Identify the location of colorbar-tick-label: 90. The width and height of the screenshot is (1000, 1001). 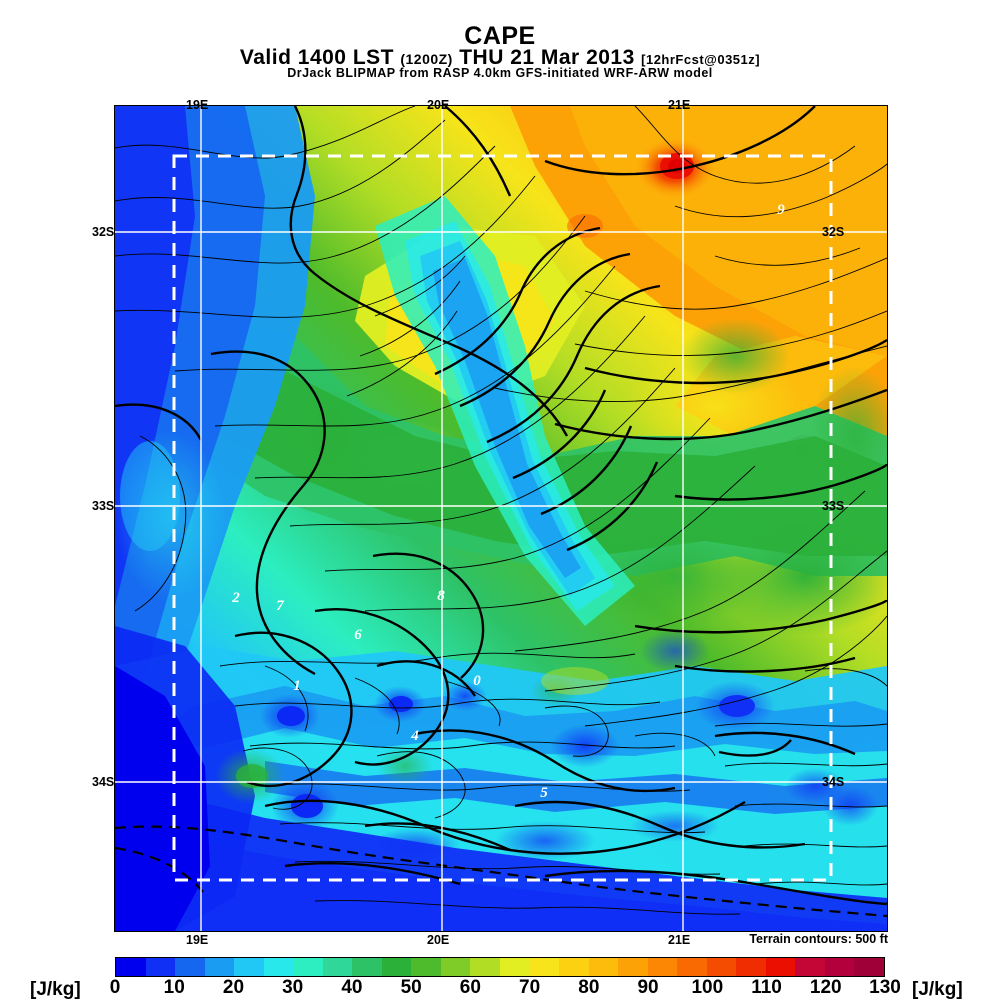
(648, 987).